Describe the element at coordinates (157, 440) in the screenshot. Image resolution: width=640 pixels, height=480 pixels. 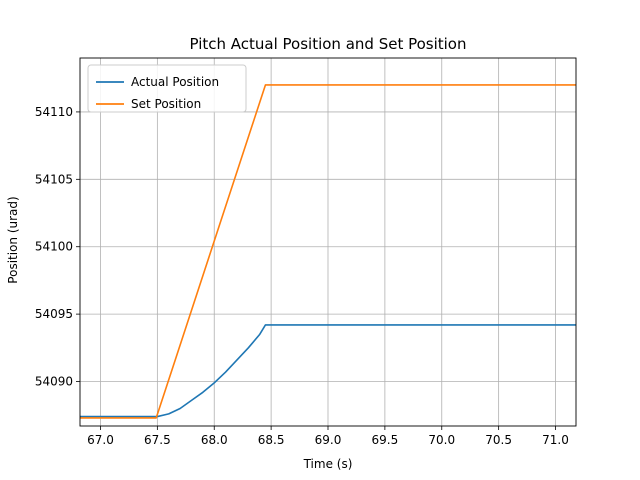
I see `x-tick-label: 67.5` at that location.